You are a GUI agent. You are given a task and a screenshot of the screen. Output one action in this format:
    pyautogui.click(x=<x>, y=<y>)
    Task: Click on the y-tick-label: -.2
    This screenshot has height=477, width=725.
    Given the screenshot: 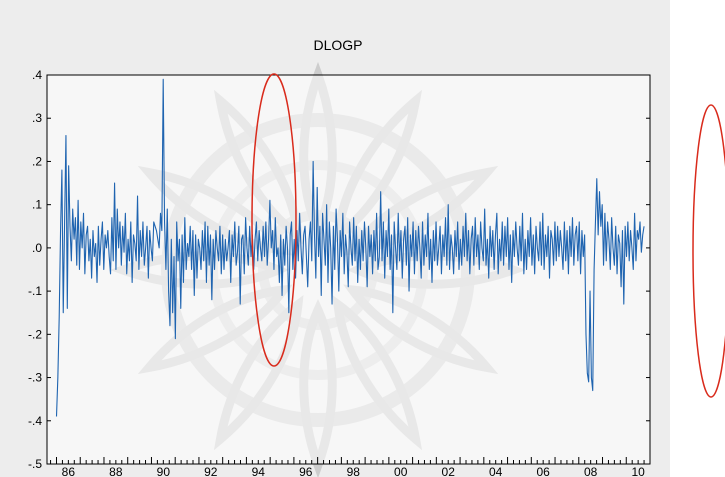 What is the action you would take?
    pyautogui.click(x=35, y=334)
    